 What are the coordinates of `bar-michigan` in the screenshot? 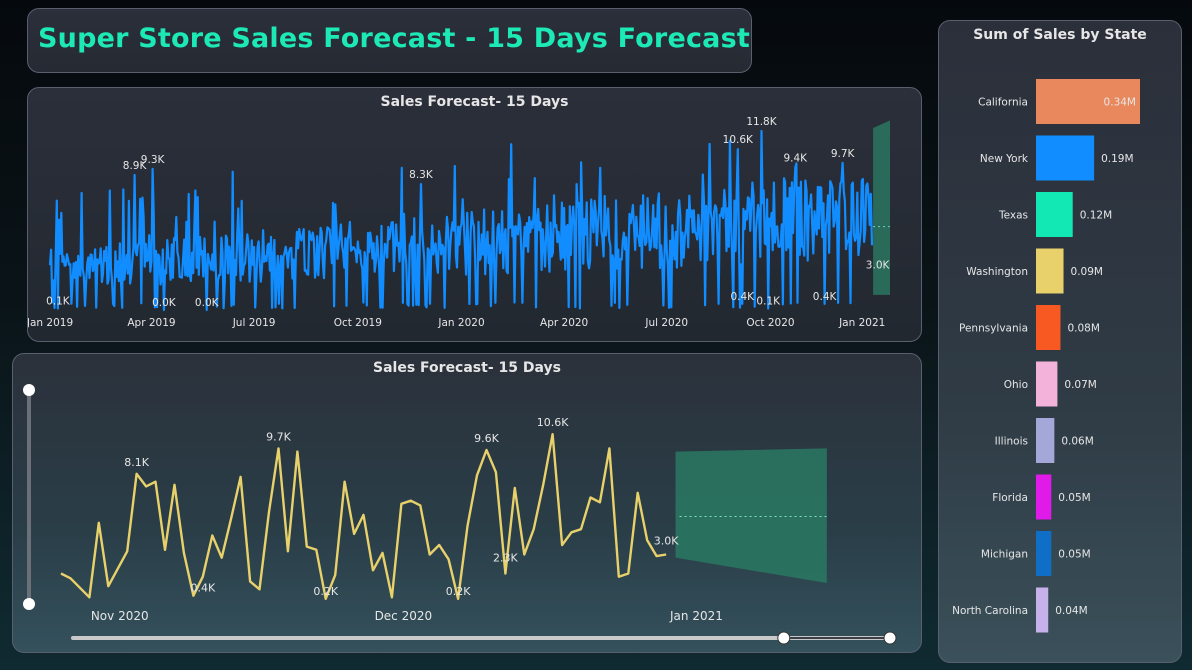 It's located at (1044, 553).